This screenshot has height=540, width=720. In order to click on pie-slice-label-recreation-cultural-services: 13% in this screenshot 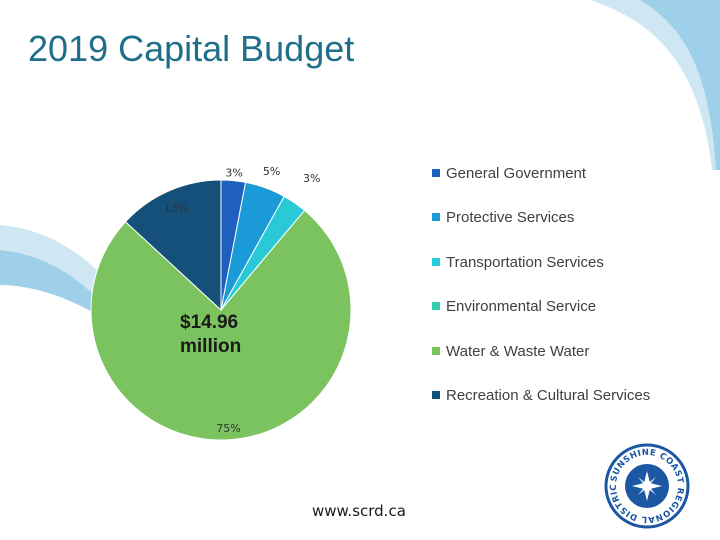, I will do `click(176, 207)`.